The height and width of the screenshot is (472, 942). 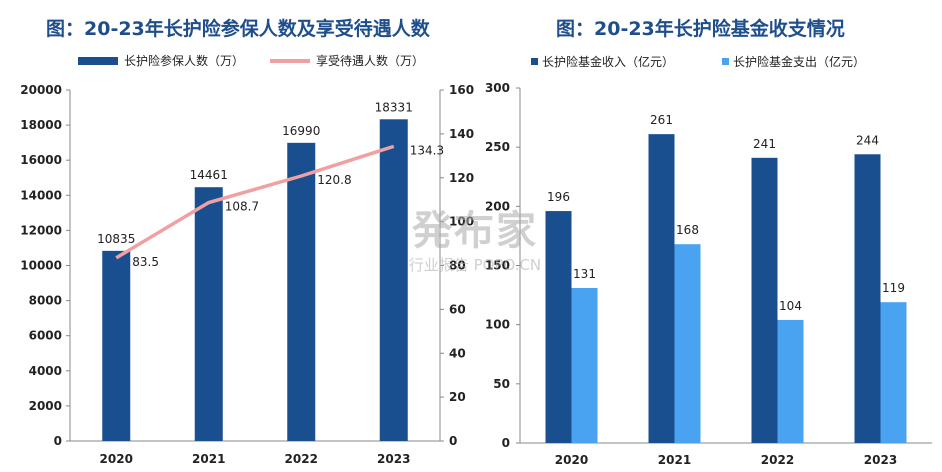 What do you see at coordinates (370, 60) in the screenshot?
I see `left-chart-legend-label-line: 享受待遇人数（万）` at bounding box center [370, 60].